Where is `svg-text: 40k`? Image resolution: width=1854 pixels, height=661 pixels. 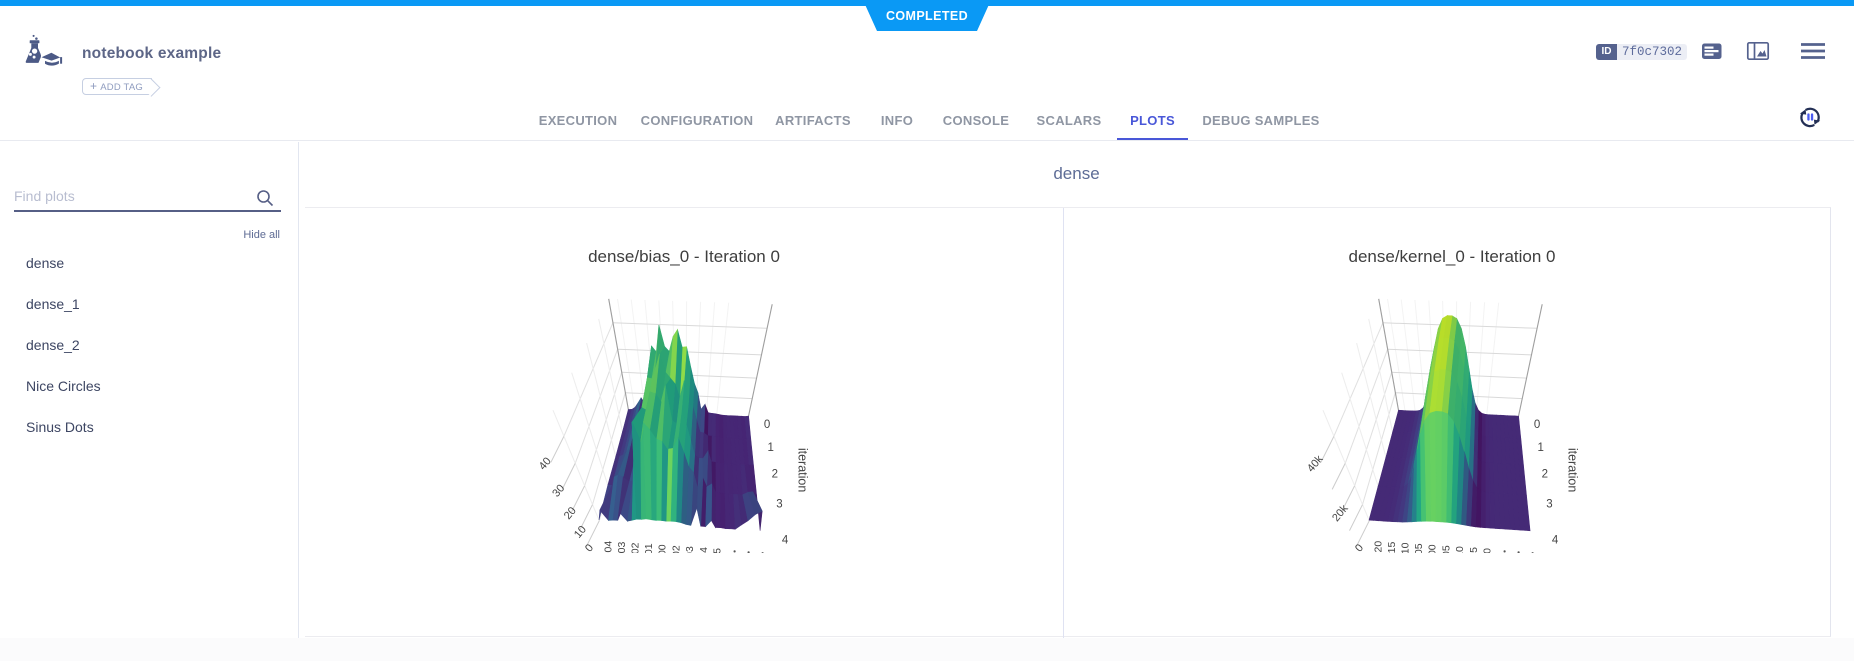 svg-text: 40k is located at coordinates (1315, 464).